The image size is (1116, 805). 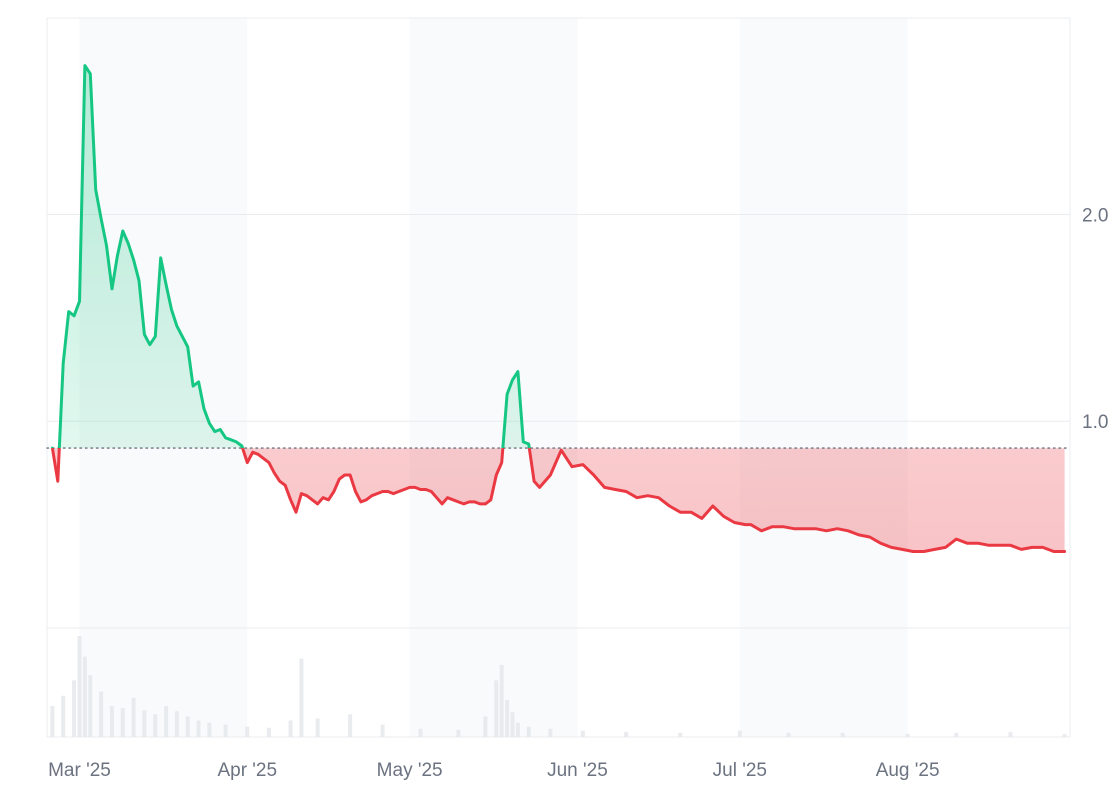 What do you see at coordinates (577, 770) in the screenshot?
I see `x-tick-label: Jun '25` at bounding box center [577, 770].